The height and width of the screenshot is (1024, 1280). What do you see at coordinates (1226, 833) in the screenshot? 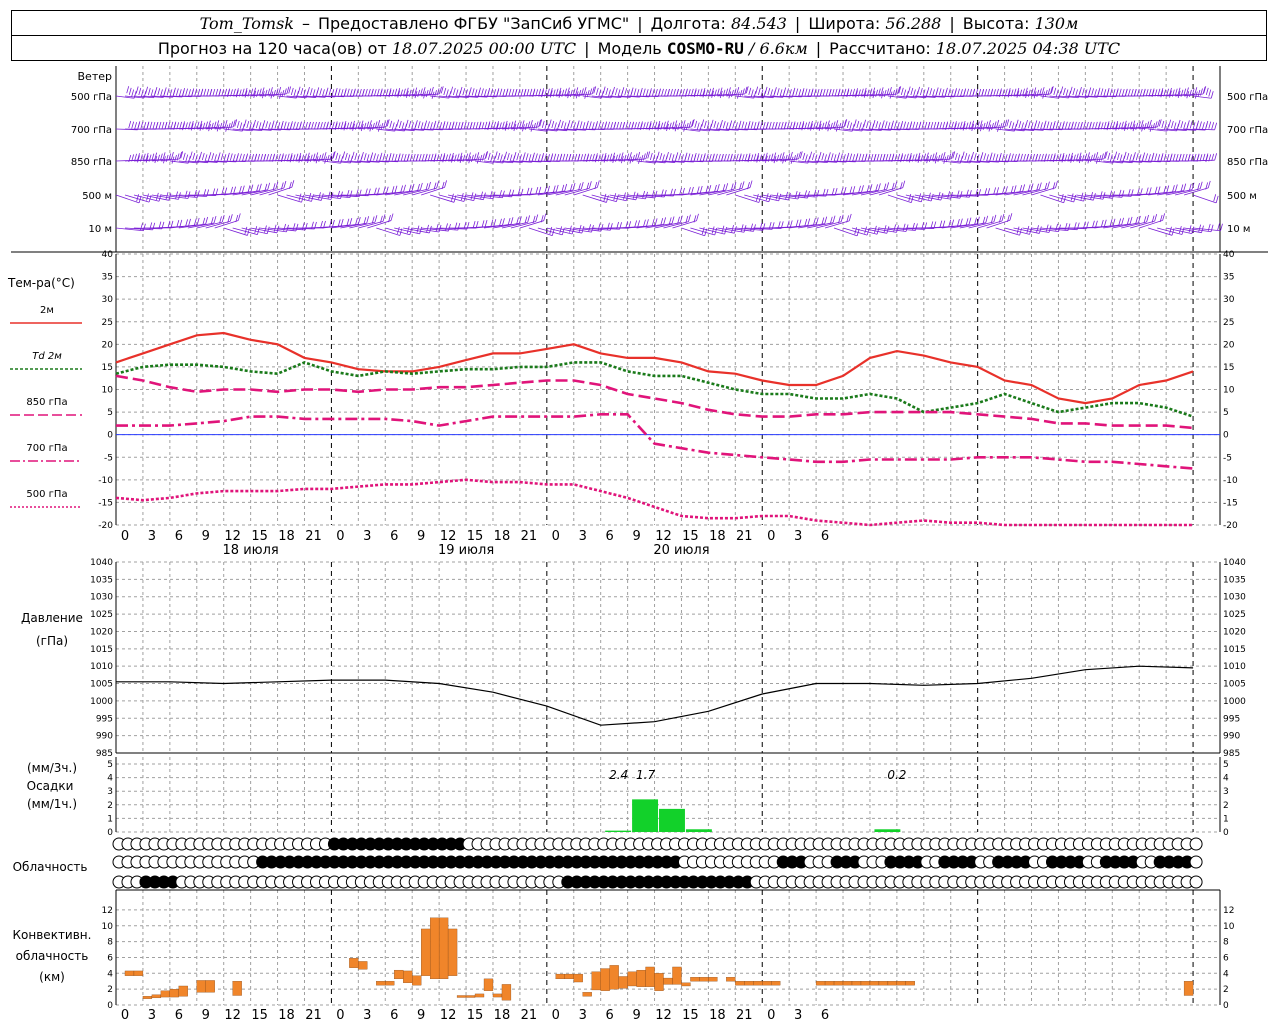
I see `y-tick-label-right: 0` at bounding box center [1226, 833].